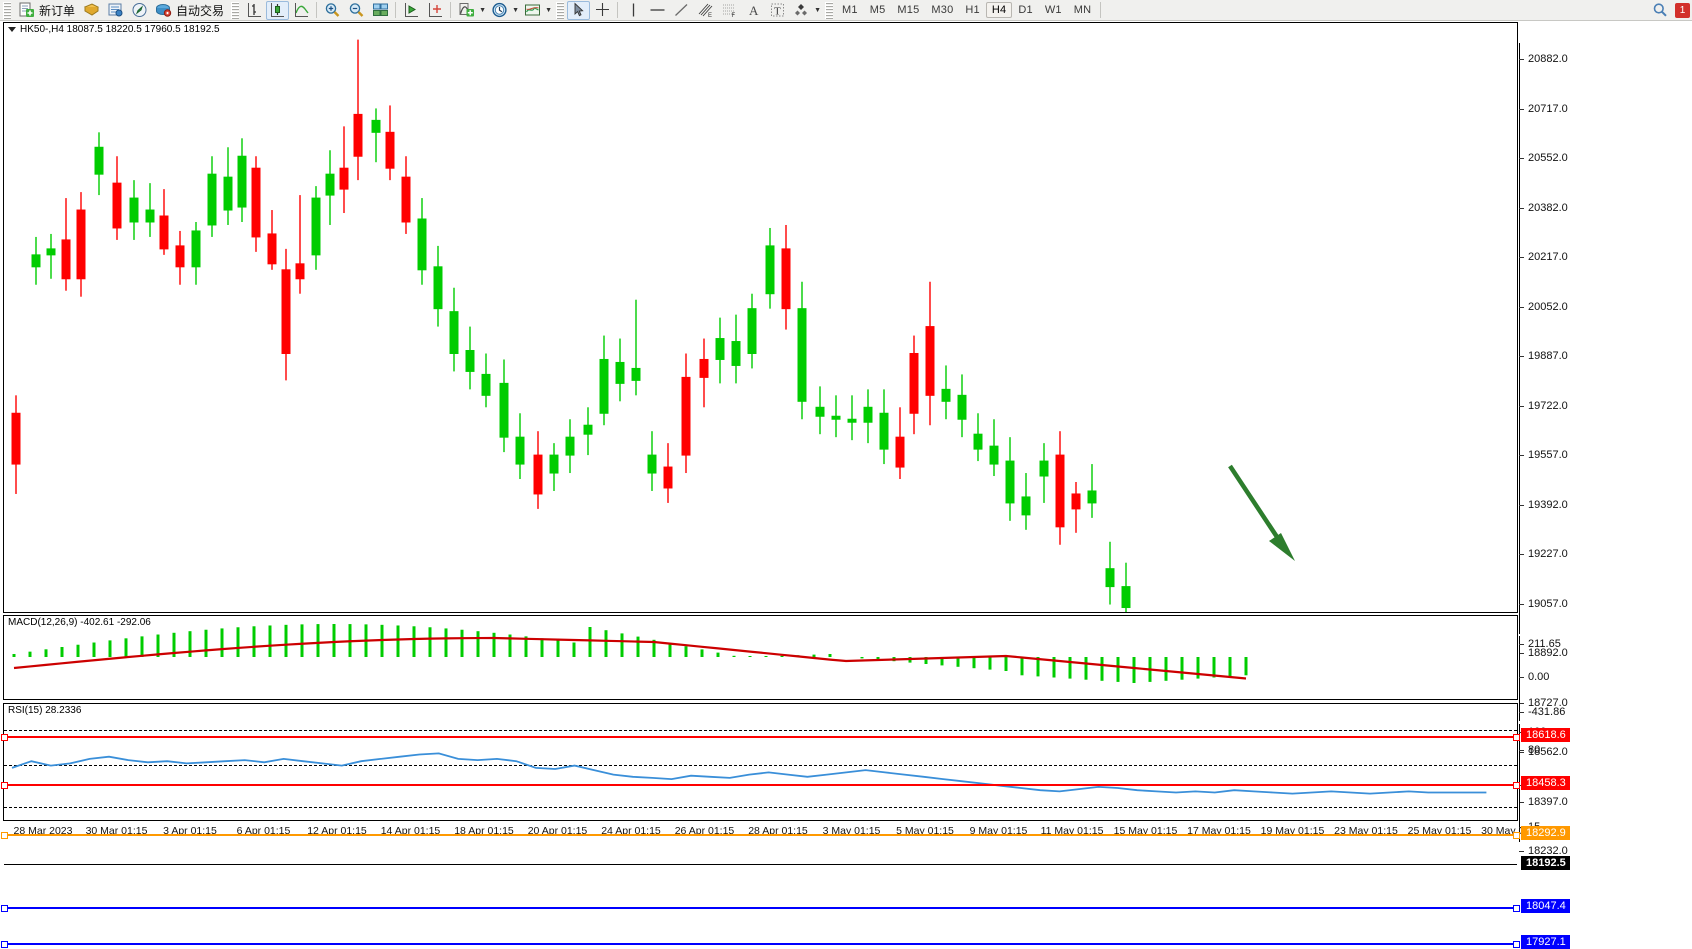  I want to click on tab-timeframe-h4: H4, so click(999, 10).